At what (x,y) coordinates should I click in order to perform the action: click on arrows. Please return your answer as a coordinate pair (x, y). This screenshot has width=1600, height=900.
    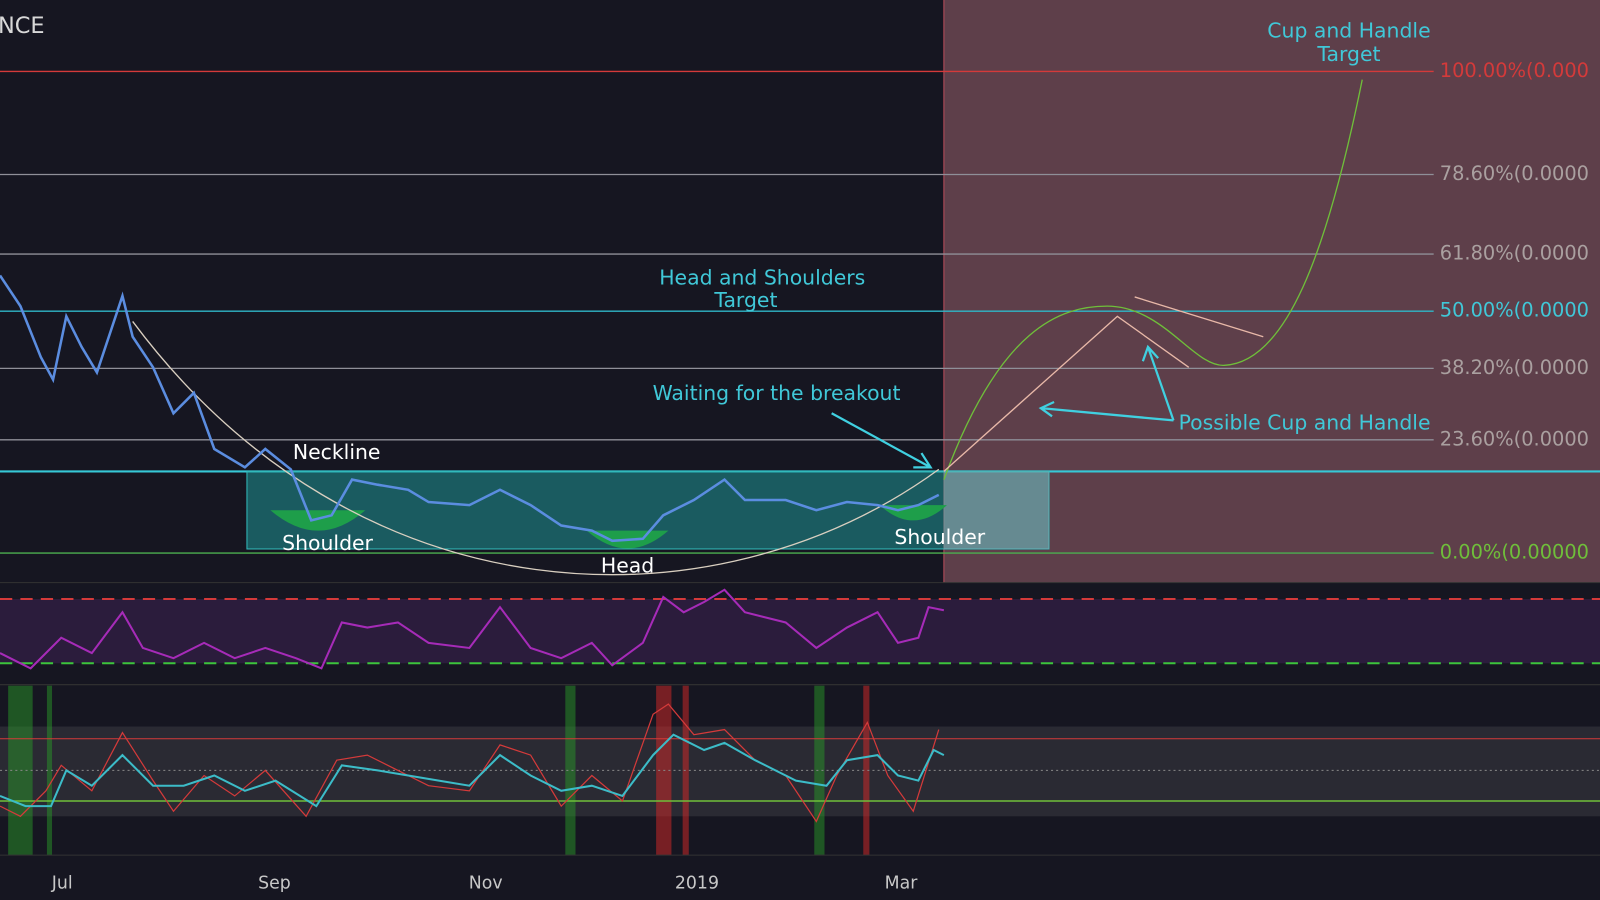
    Looking at the image, I should click on (1003, 406).